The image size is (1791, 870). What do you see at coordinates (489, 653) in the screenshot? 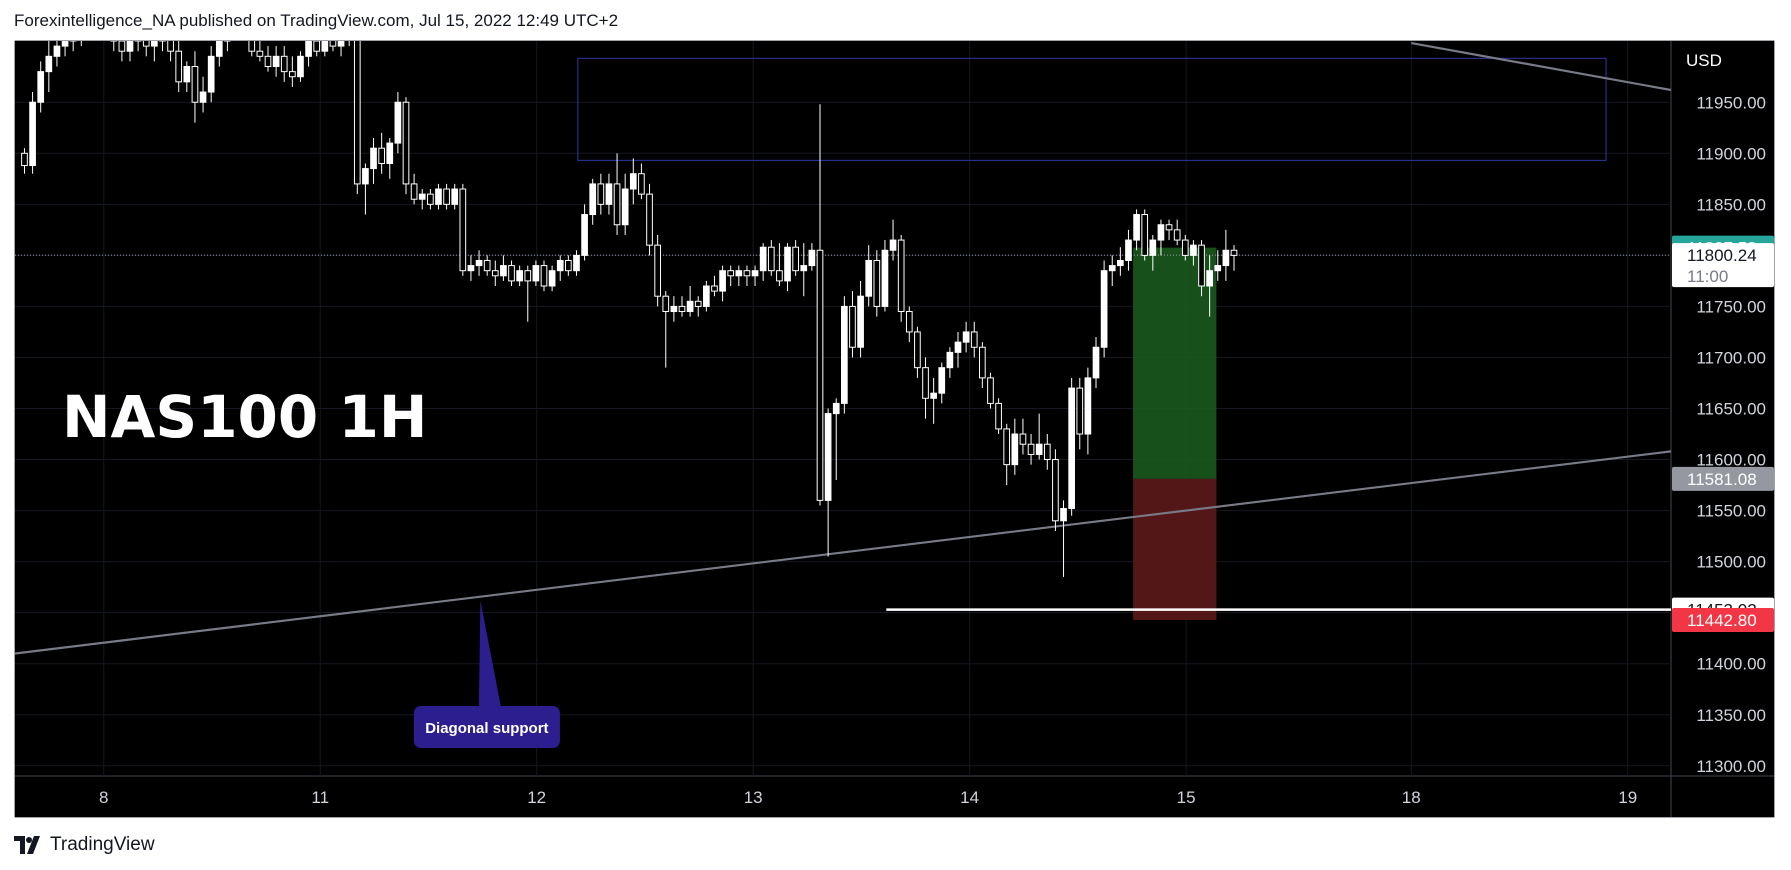
I see `annotation-arrow` at bounding box center [489, 653].